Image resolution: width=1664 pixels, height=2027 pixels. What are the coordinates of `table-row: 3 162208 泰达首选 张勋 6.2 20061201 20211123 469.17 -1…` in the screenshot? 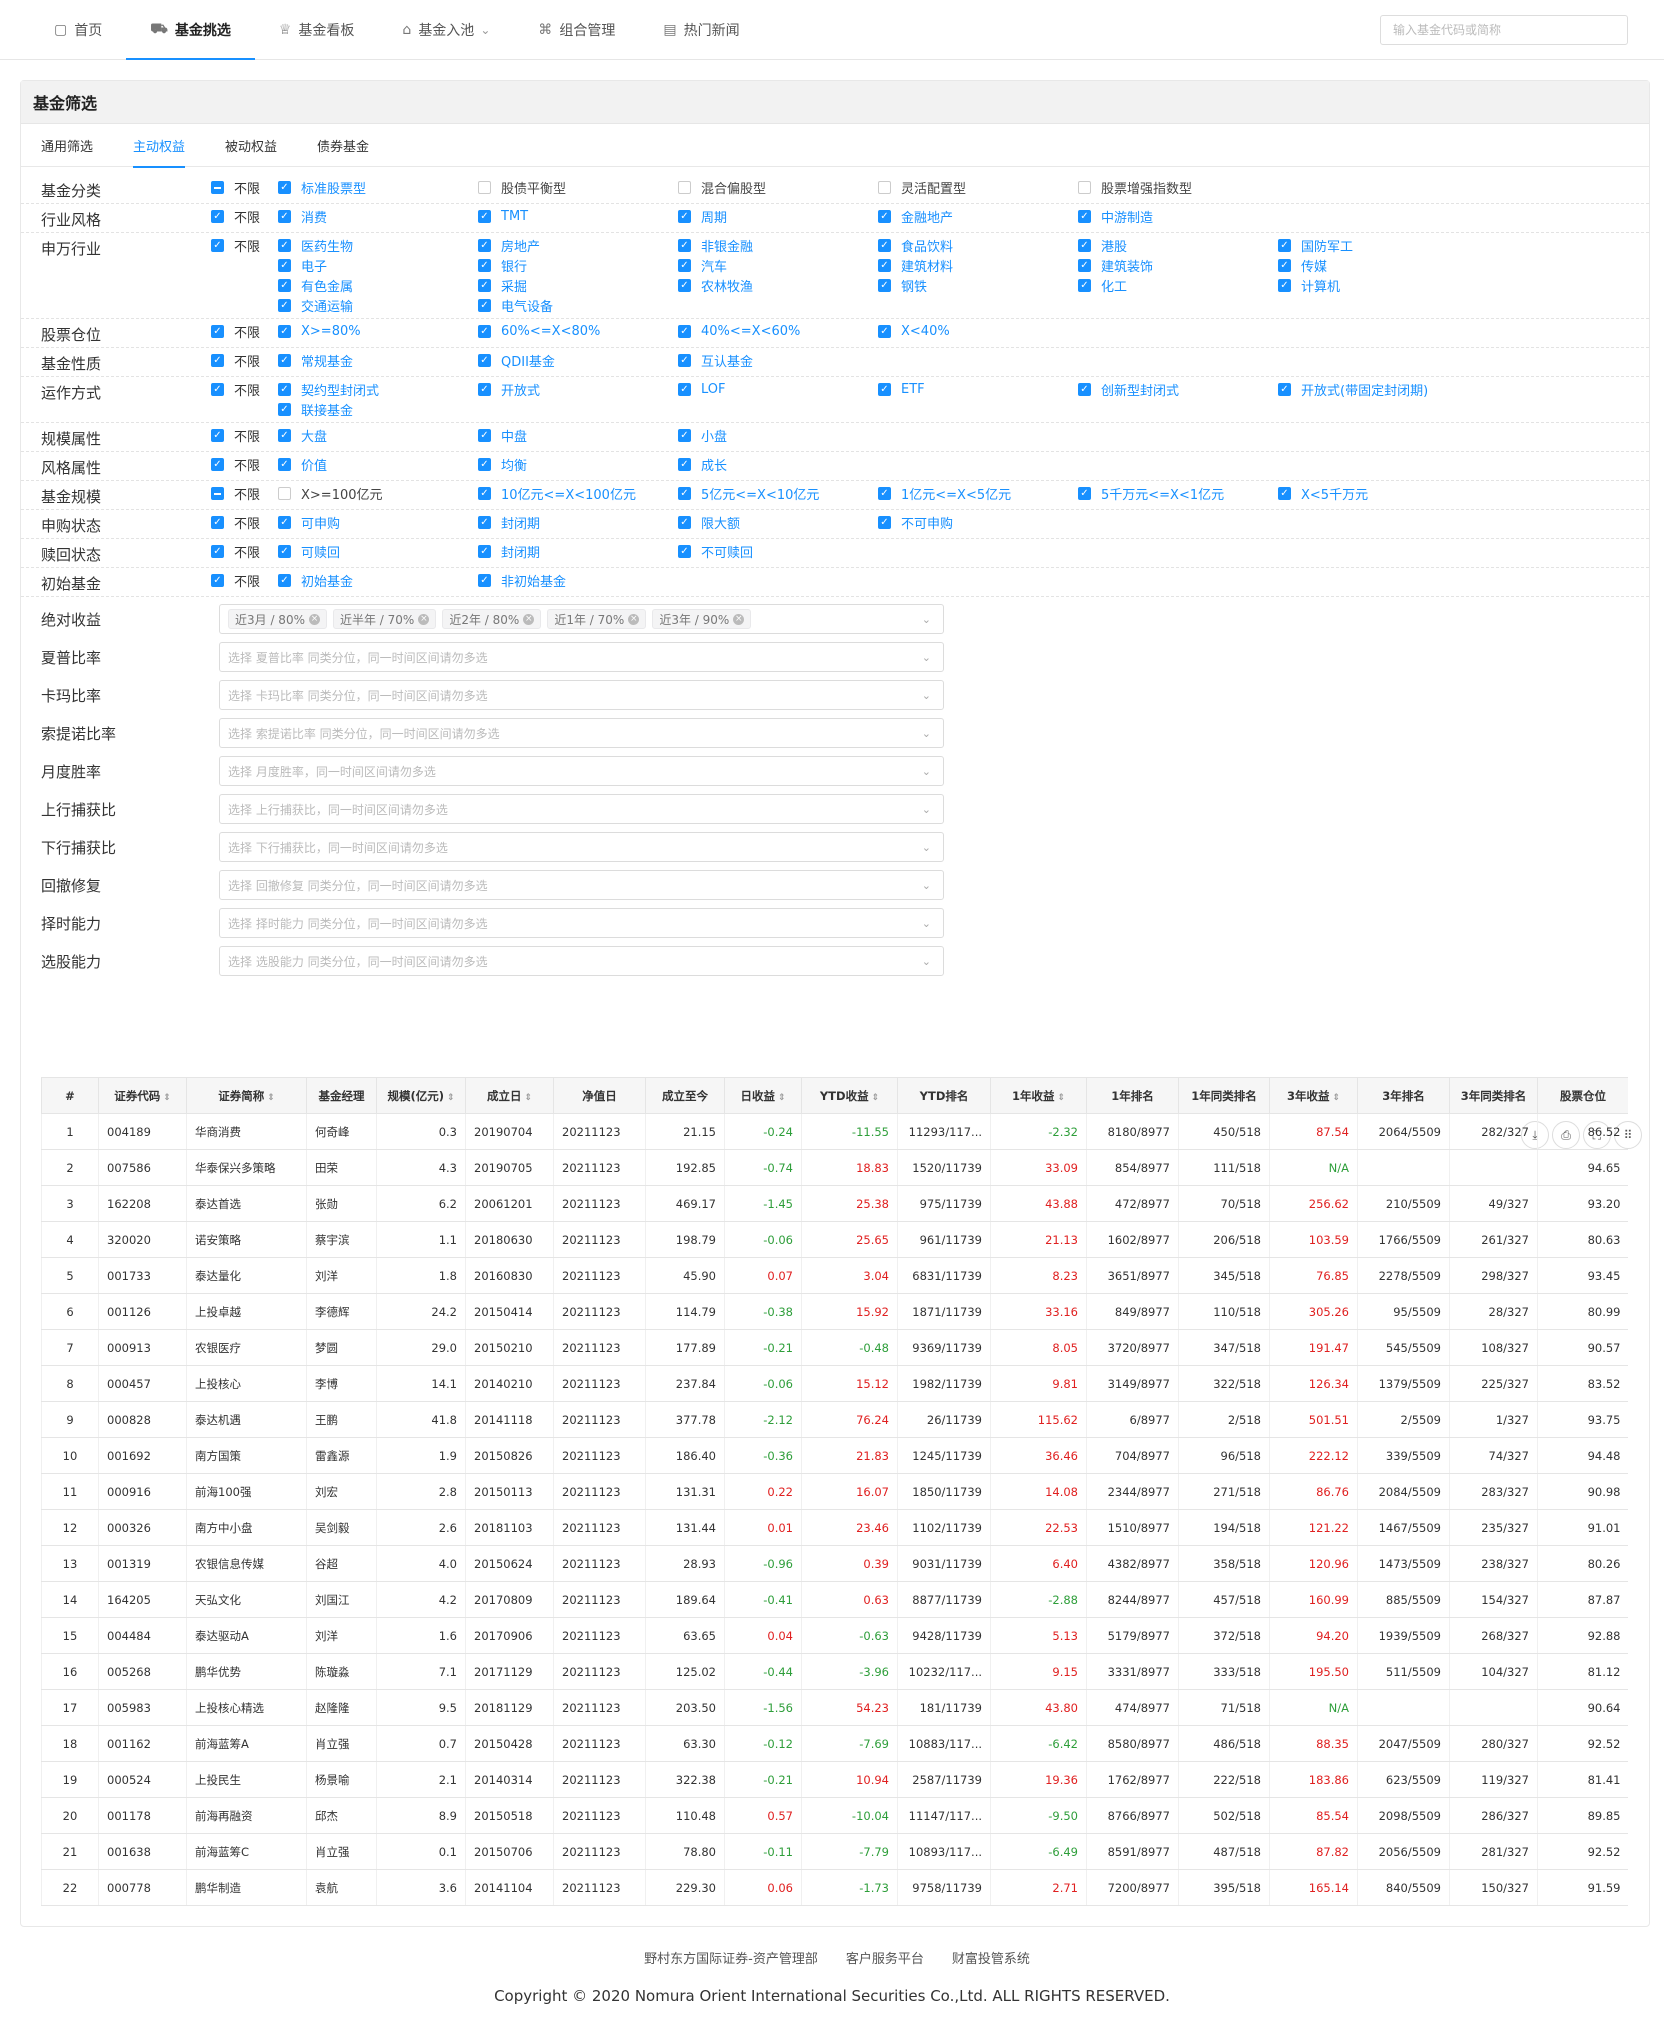 It's located at (834, 1203).